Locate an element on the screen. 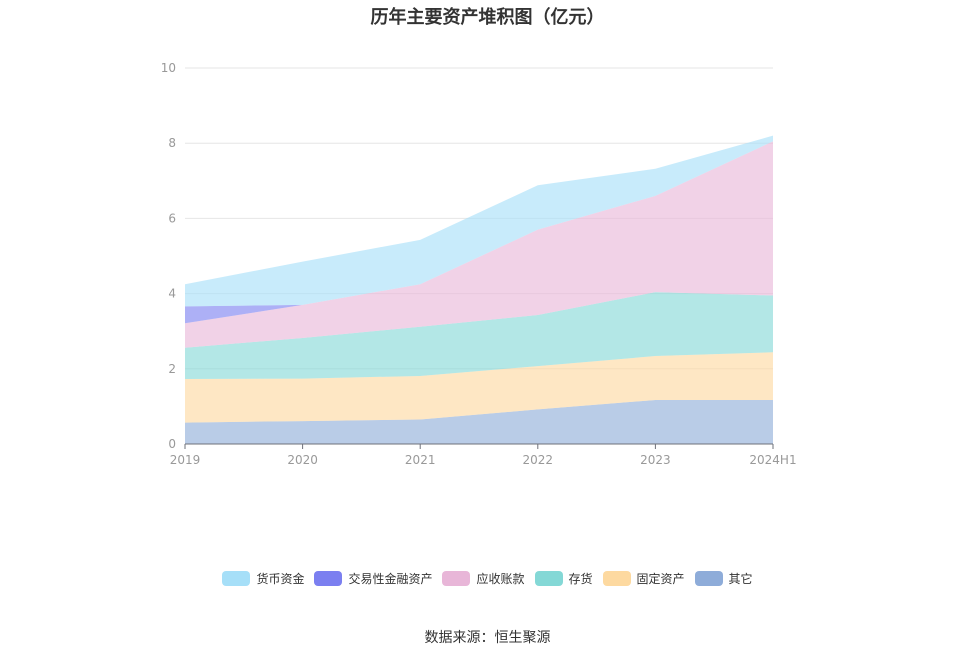 The height and width of the screenshot is (658, 975). legend-item: 存货 is located at coordinates (563, 578).